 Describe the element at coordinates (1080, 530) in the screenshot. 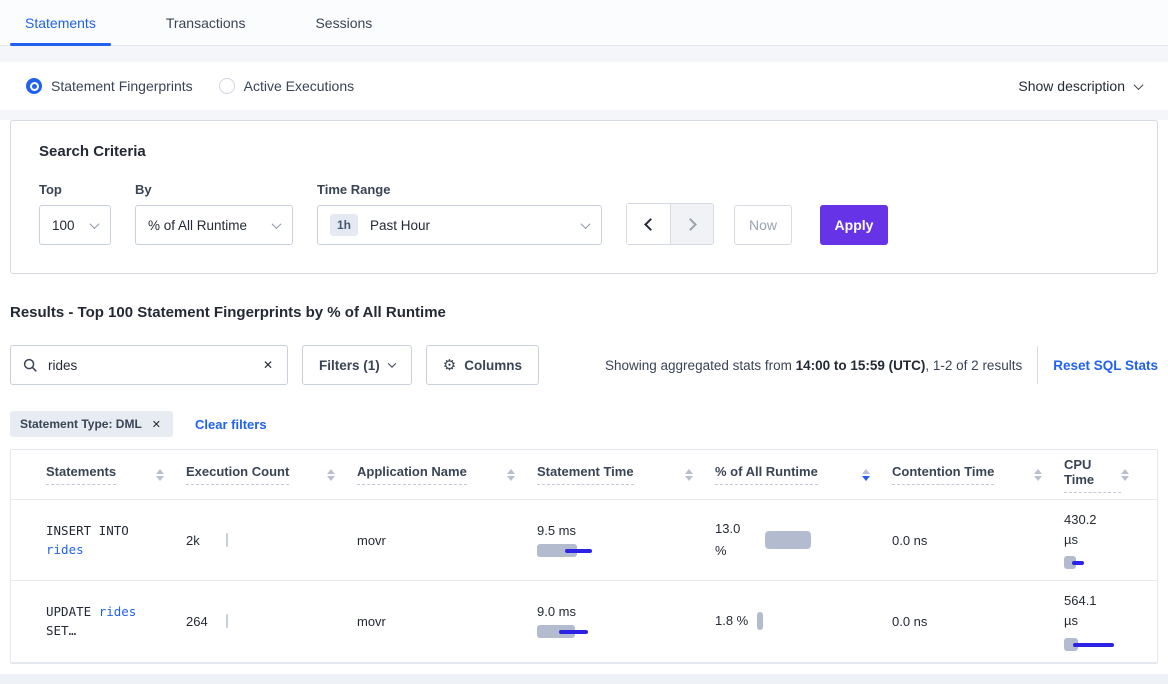

I see `cpu-time-value: 430.2 µs` at that location.